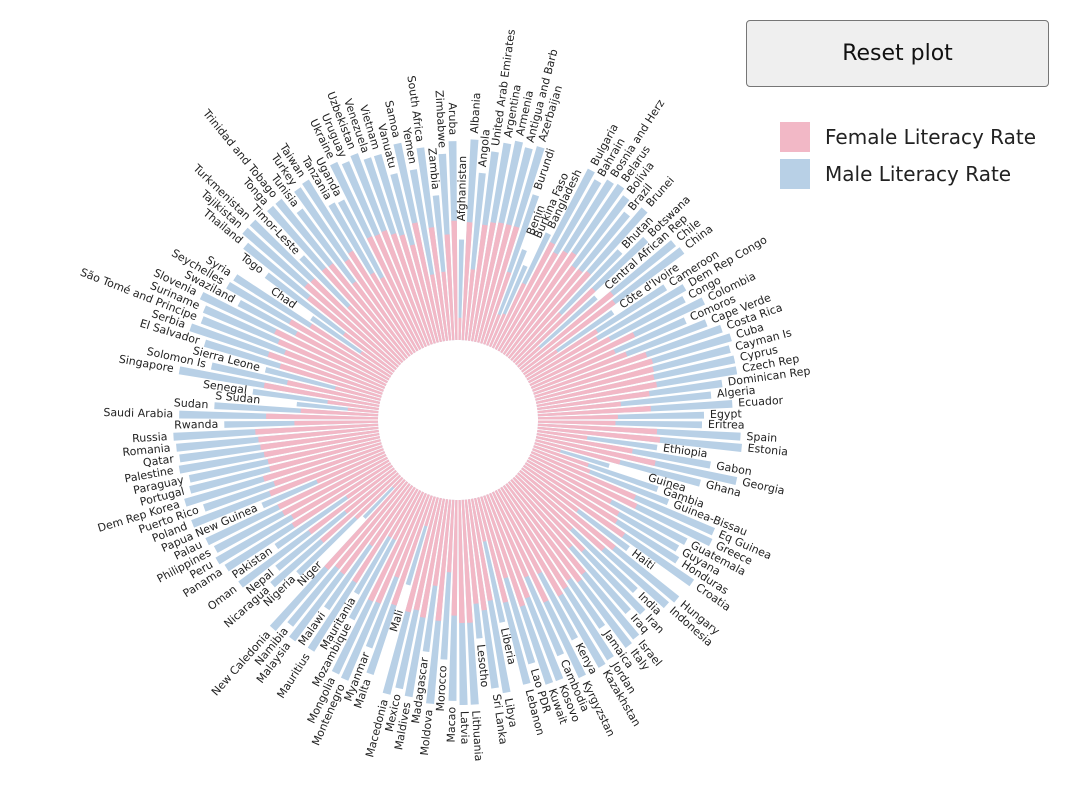  Describe the element at coordinates (471, 551) in the screenshot. I see `female-bar-lesotho` at that location.